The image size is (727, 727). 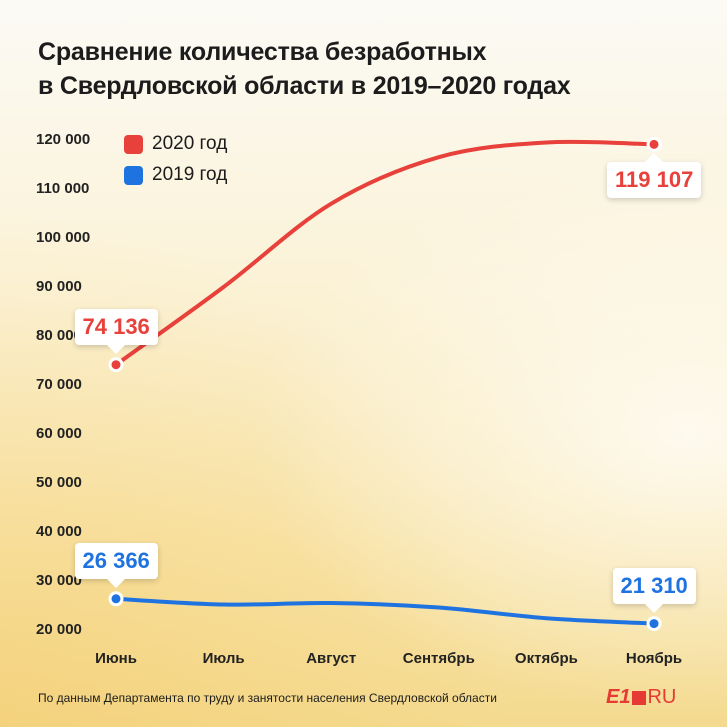 What do you see at coordinates (59, 629) in the screenshot?
I see `y-tick-label: 20 000` at bounding box center [59, 629].